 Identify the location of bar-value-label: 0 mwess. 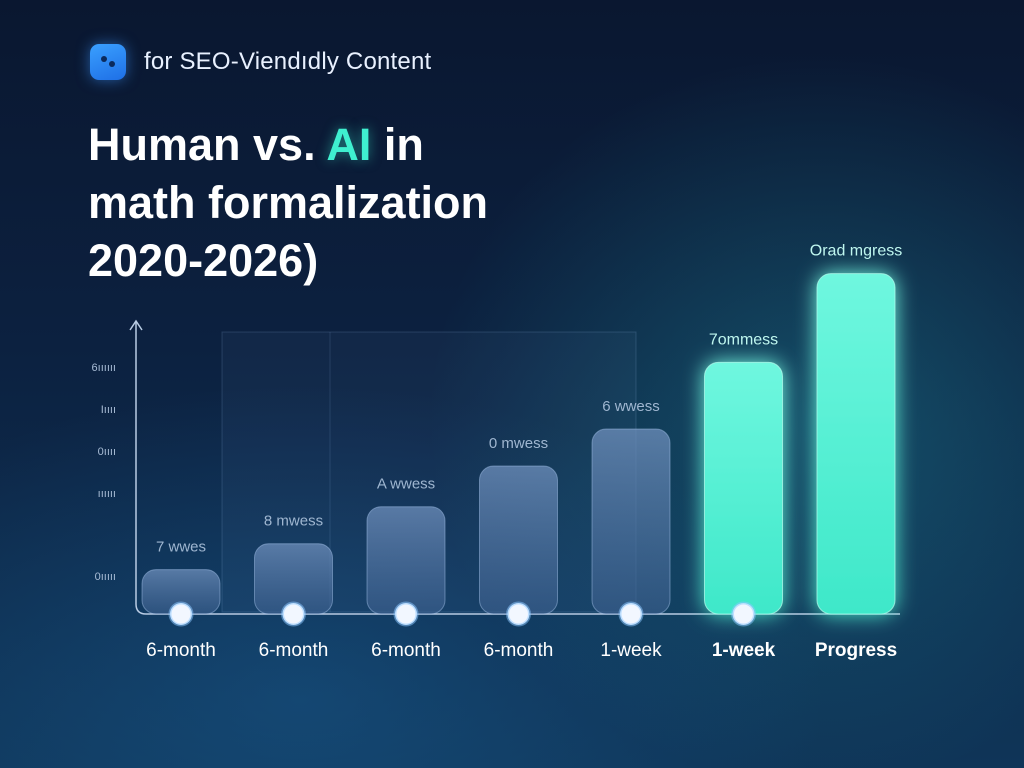
(518, 443).